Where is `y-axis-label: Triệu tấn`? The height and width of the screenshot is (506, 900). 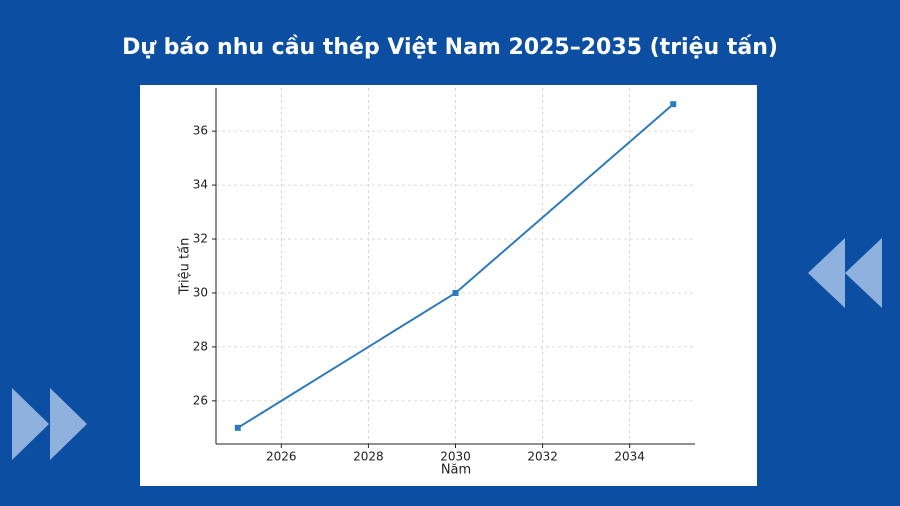
y-axis-label: Triệu tấn is located at coordinates (185, 267).